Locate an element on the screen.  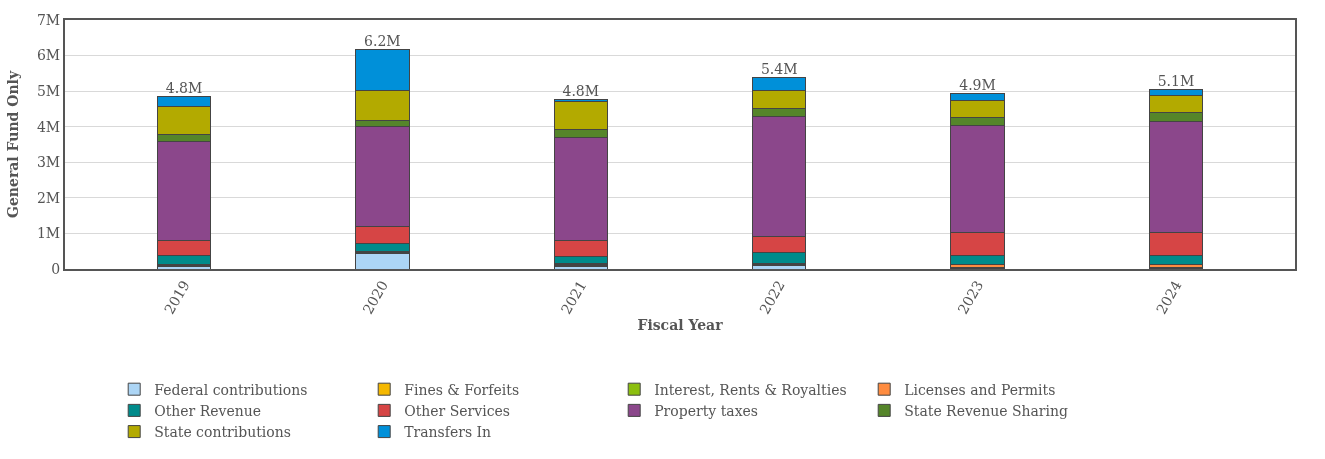
y-tick-label: 0 is located at coordinates (56, 268).